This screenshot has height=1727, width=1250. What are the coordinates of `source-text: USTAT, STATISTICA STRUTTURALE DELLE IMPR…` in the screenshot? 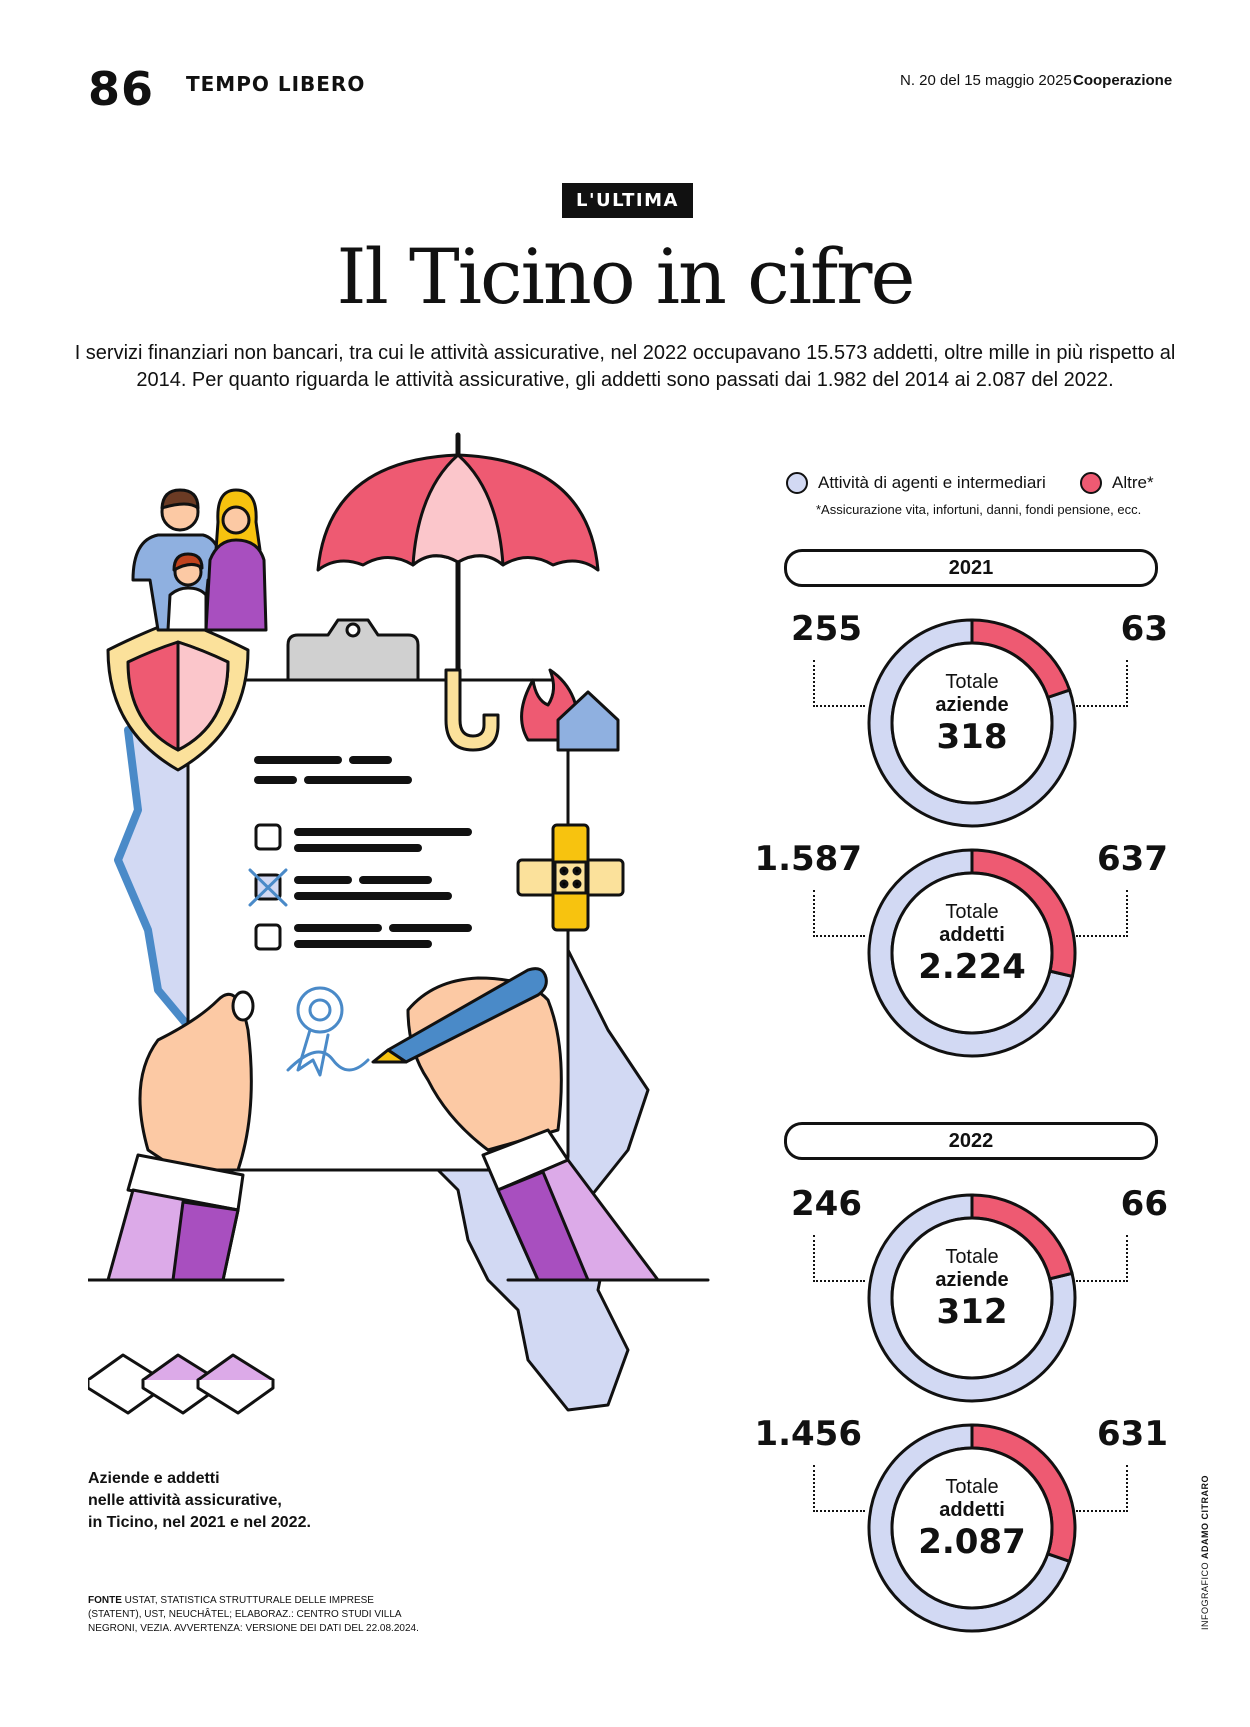 It's located at (253, 1614).